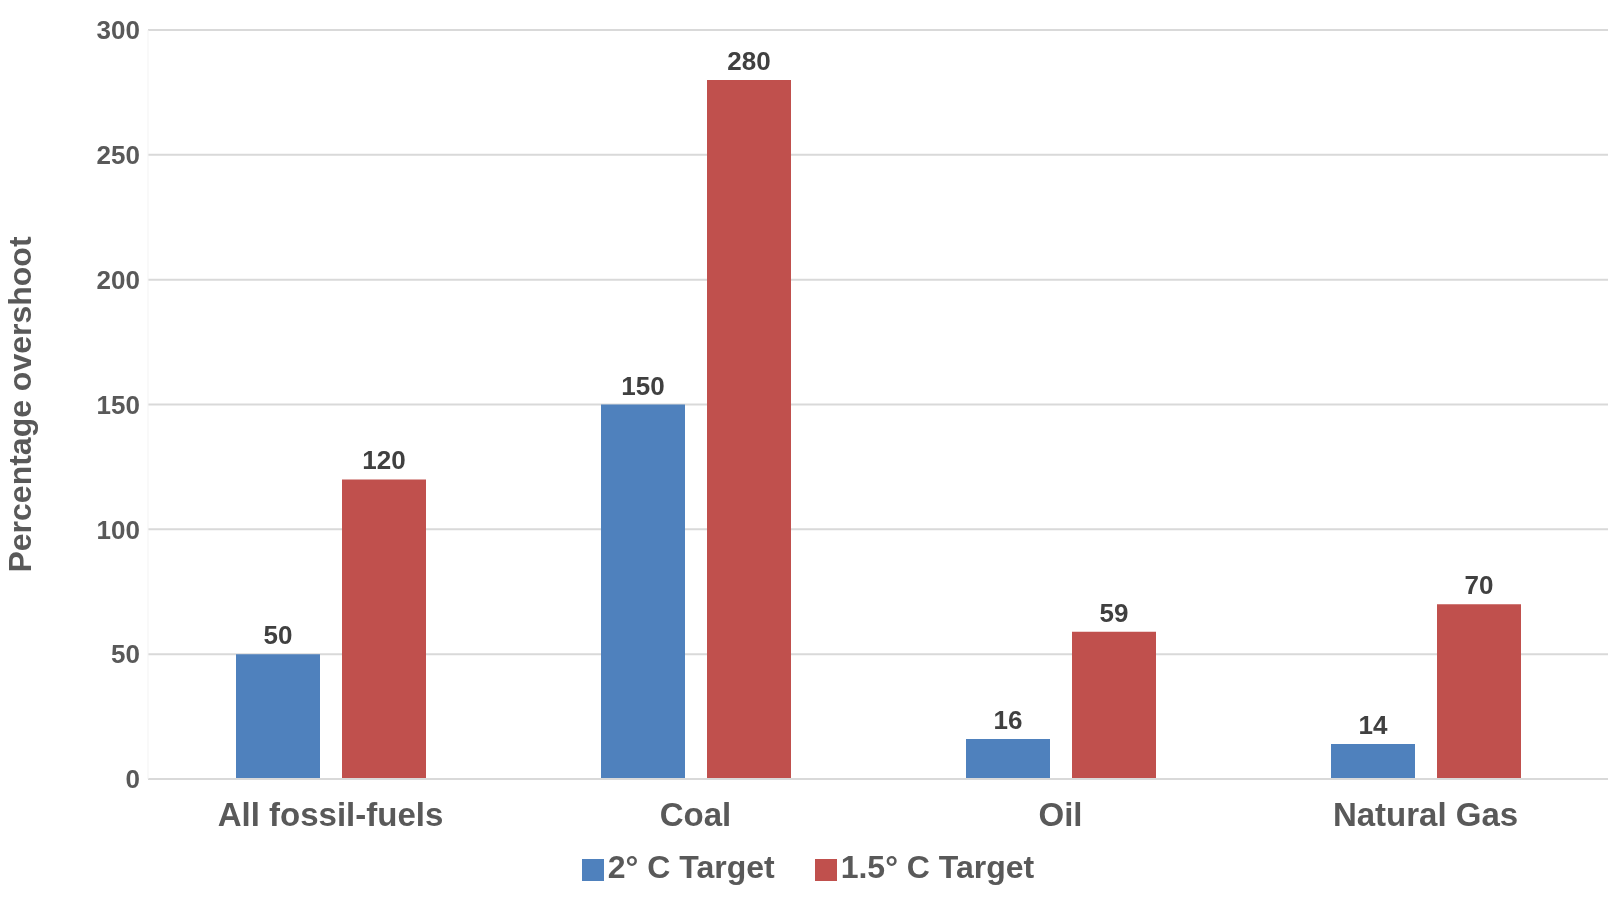 The image size is (1617, 898). I want to click on y-tick-label: 150, so click(118, 404).